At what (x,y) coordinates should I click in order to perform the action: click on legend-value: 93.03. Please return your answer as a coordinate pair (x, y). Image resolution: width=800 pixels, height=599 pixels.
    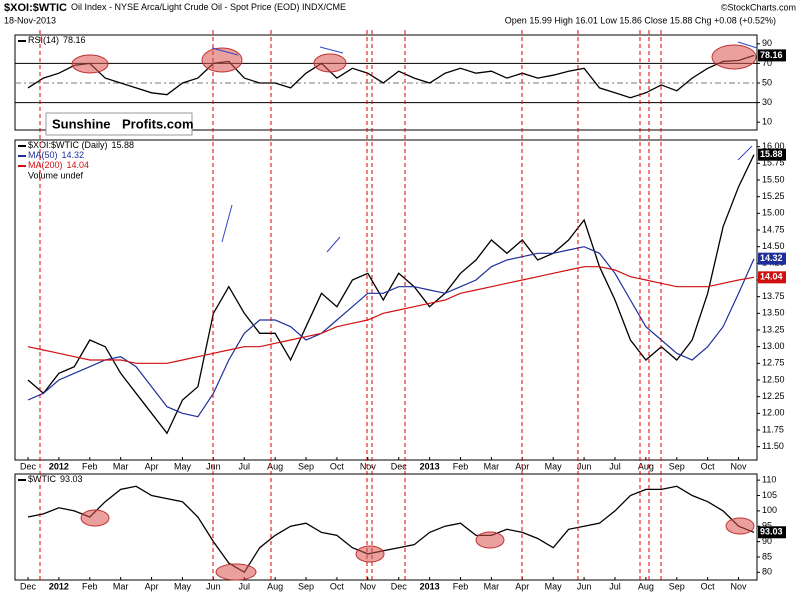
    Looking at the image, I should click on (71, 479).